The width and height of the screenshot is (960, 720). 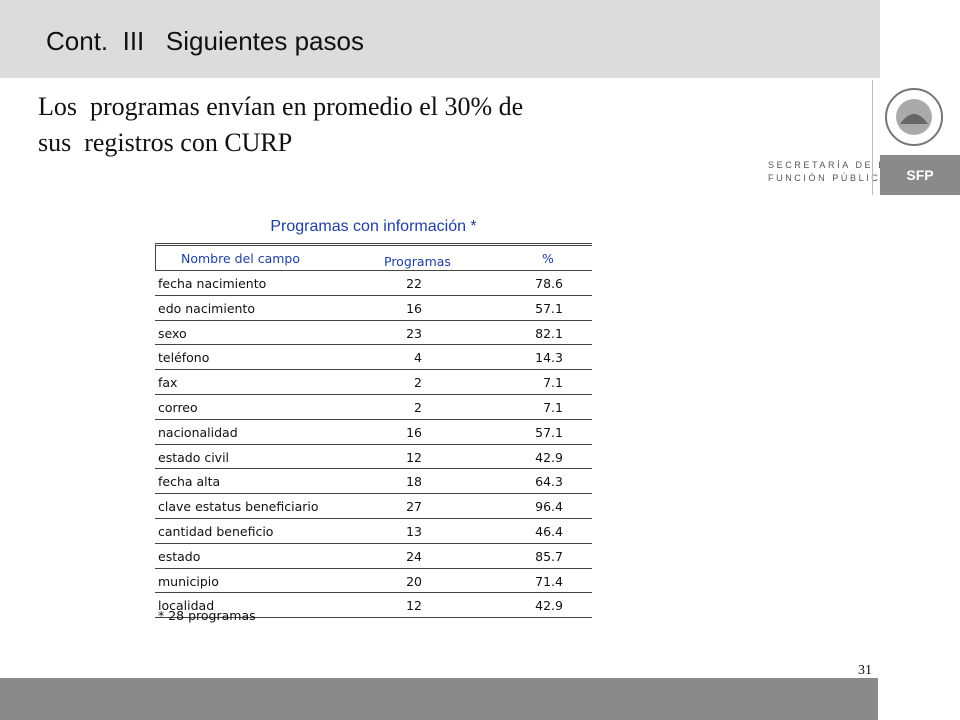 I want to click on cell: fax, so click(x=168, y=383).